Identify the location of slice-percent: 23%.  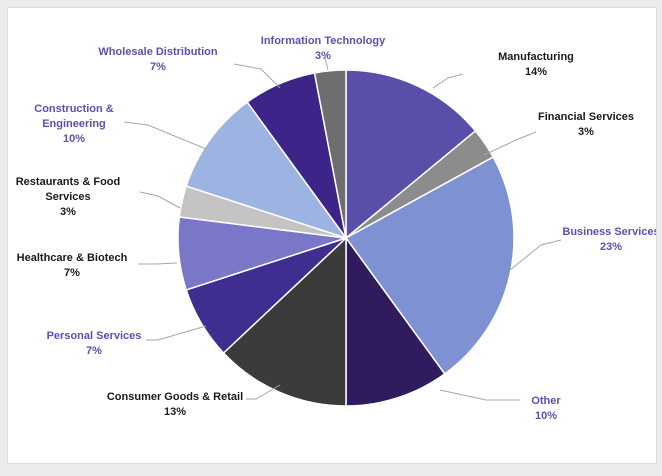
(611, 247).